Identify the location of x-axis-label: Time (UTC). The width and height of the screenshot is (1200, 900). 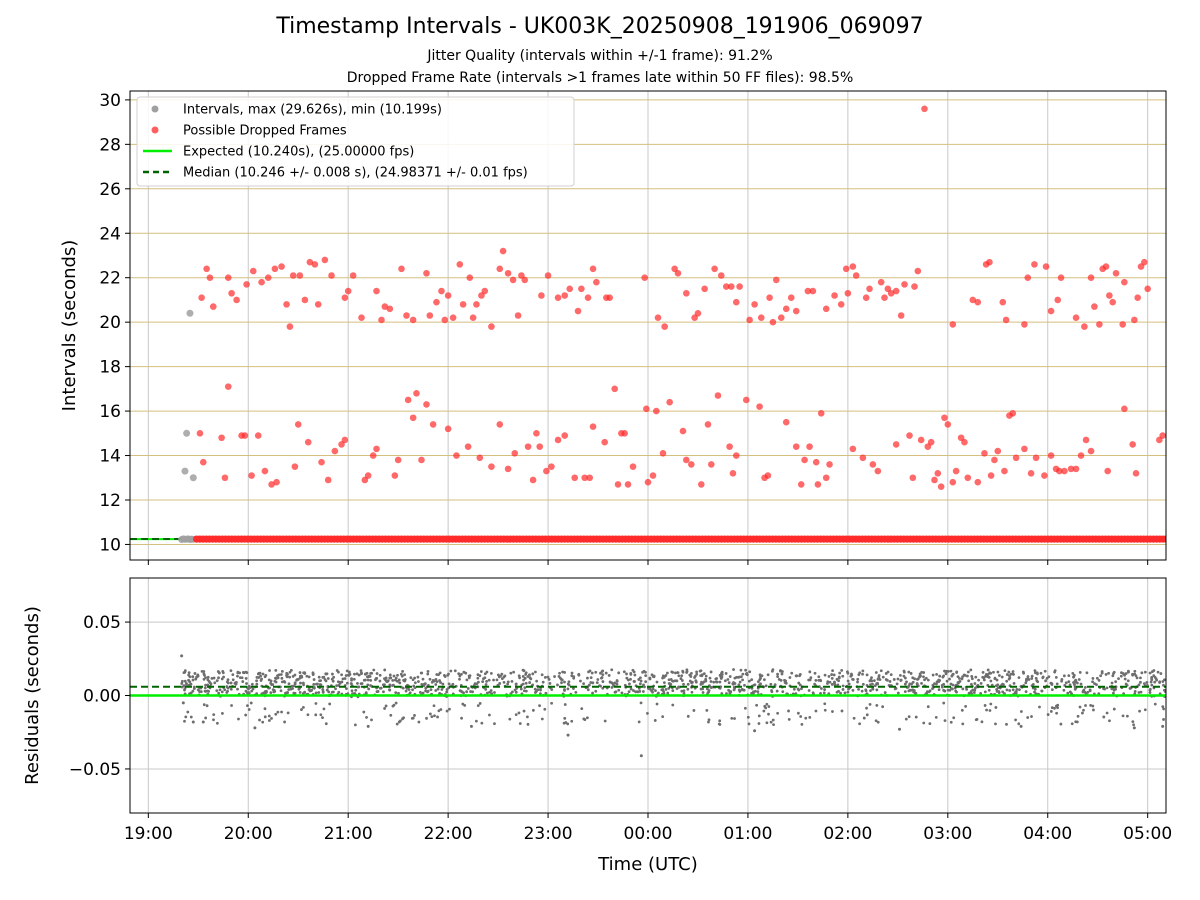
(647, 864).